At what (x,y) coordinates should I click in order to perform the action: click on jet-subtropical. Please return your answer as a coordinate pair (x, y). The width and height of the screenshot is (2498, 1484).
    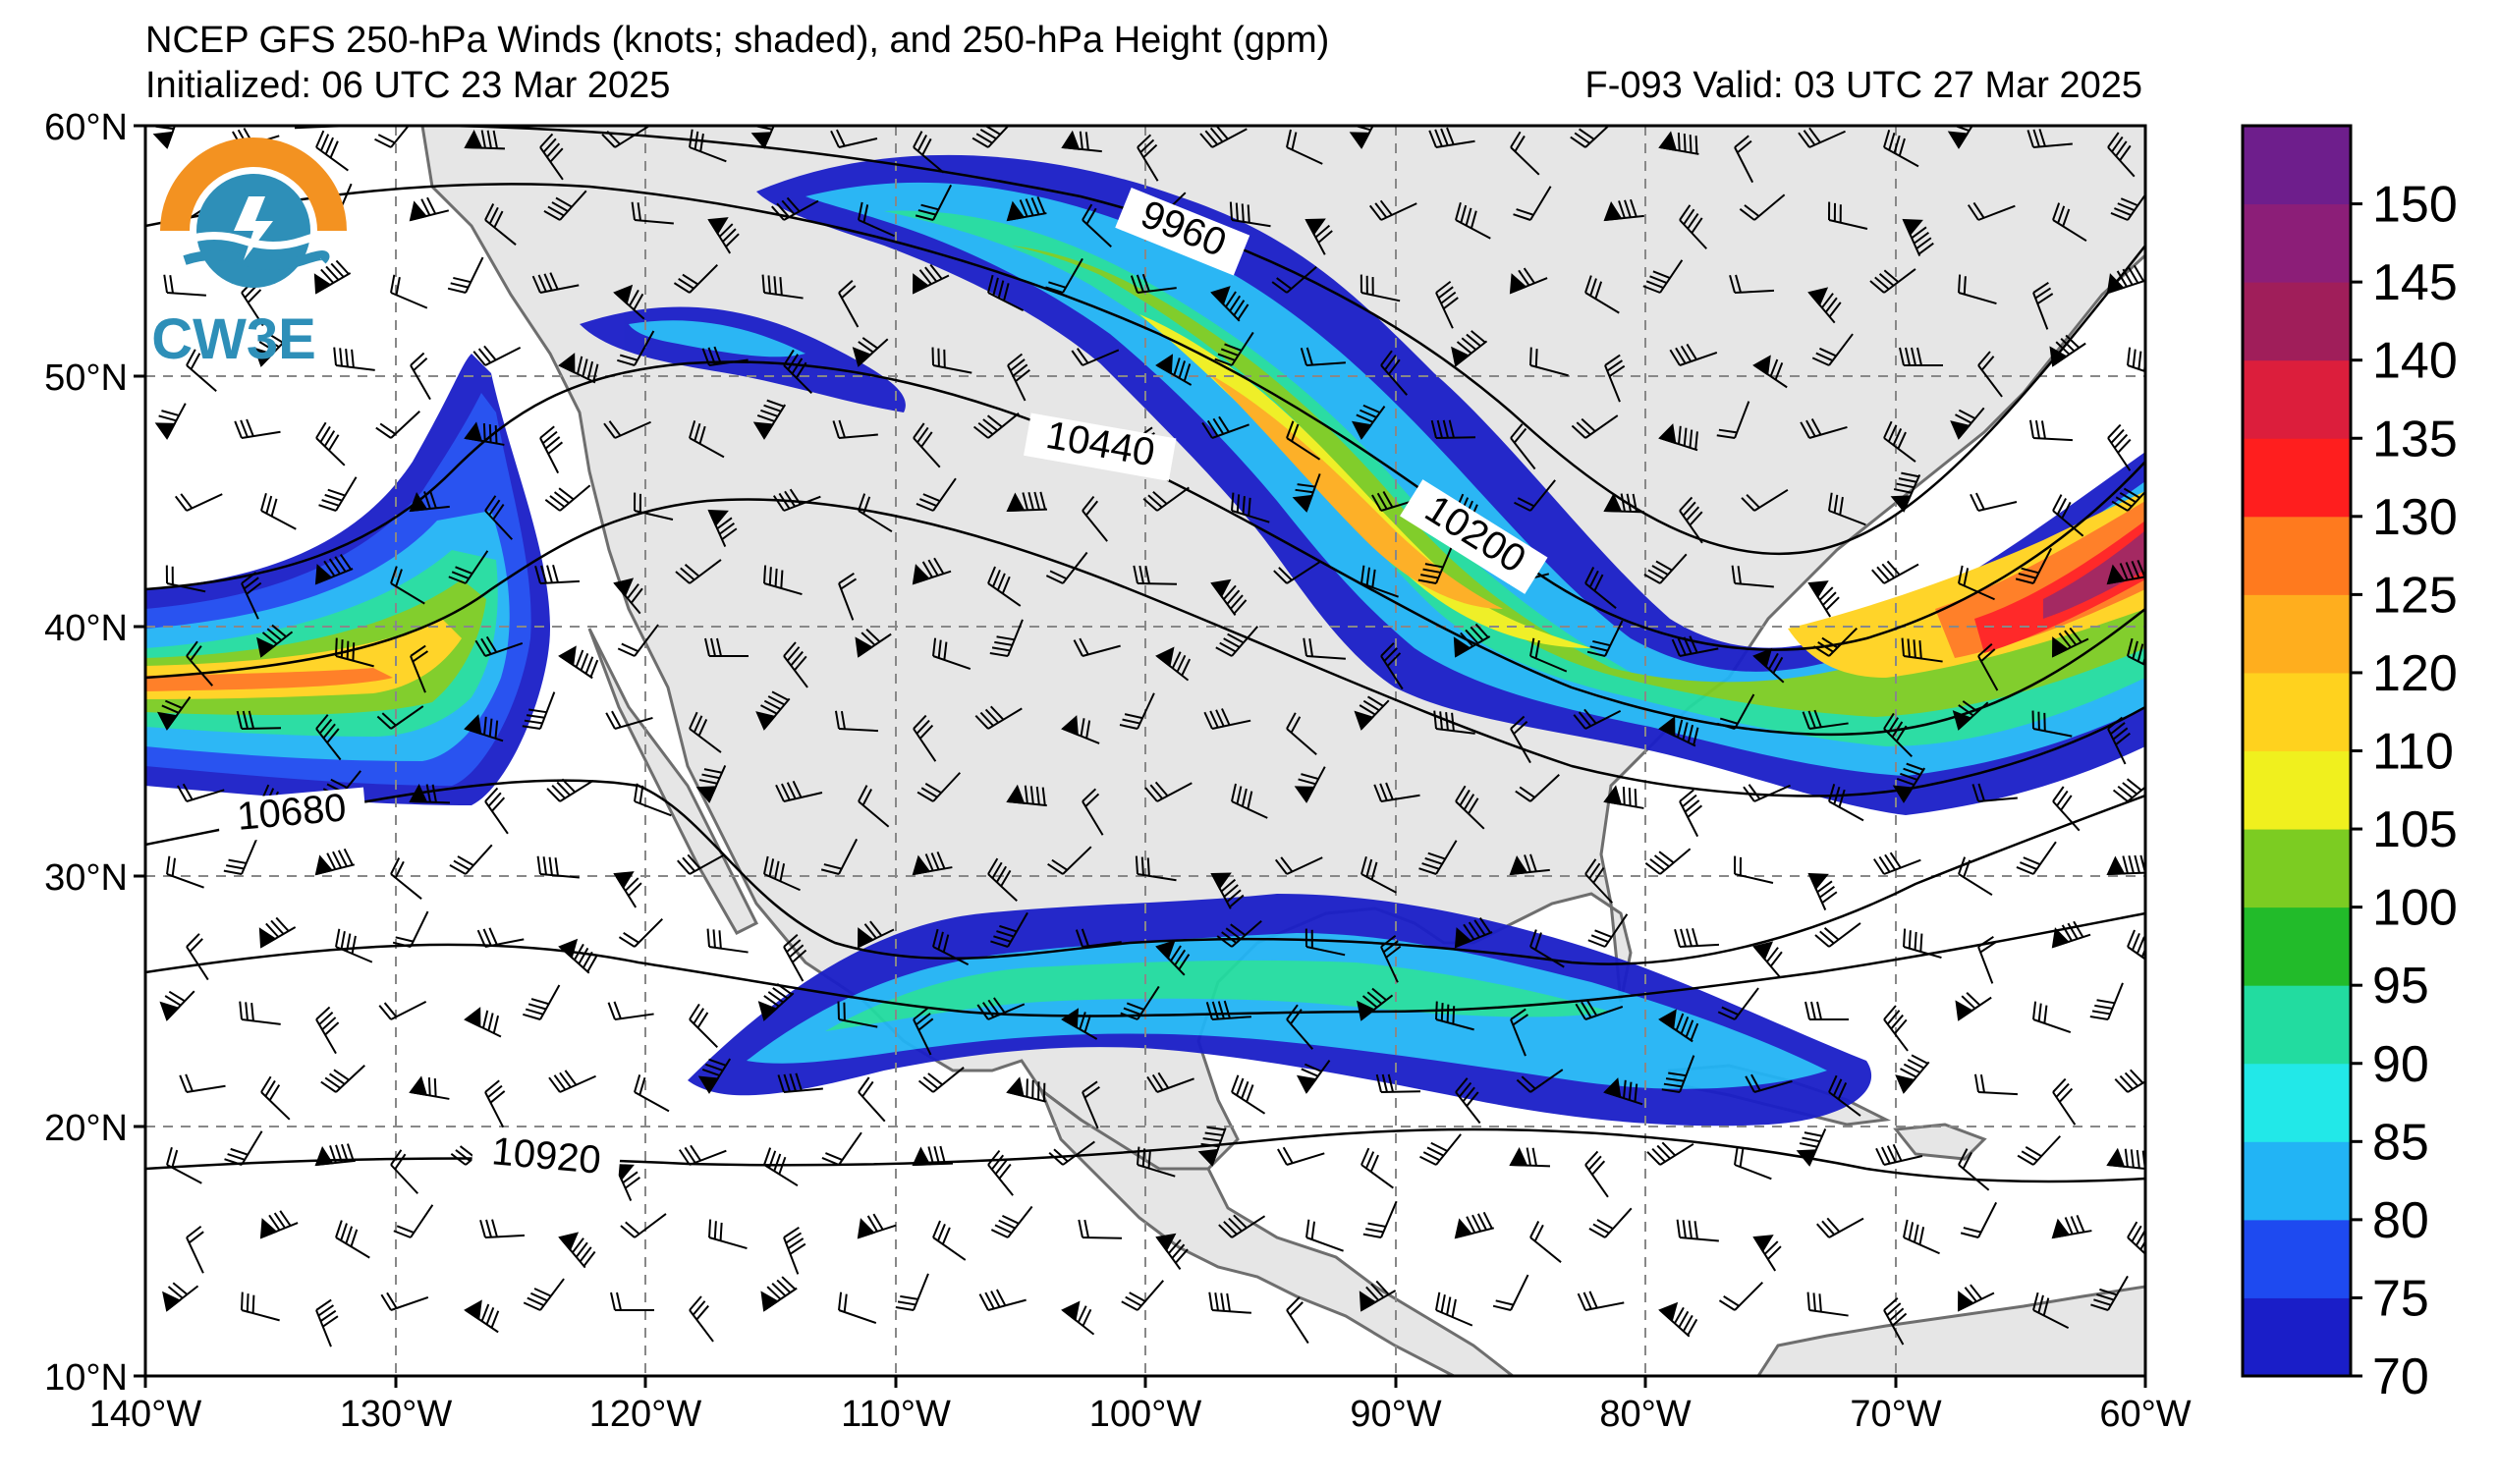
    Looking at the image, I should click on (1280, 1010).